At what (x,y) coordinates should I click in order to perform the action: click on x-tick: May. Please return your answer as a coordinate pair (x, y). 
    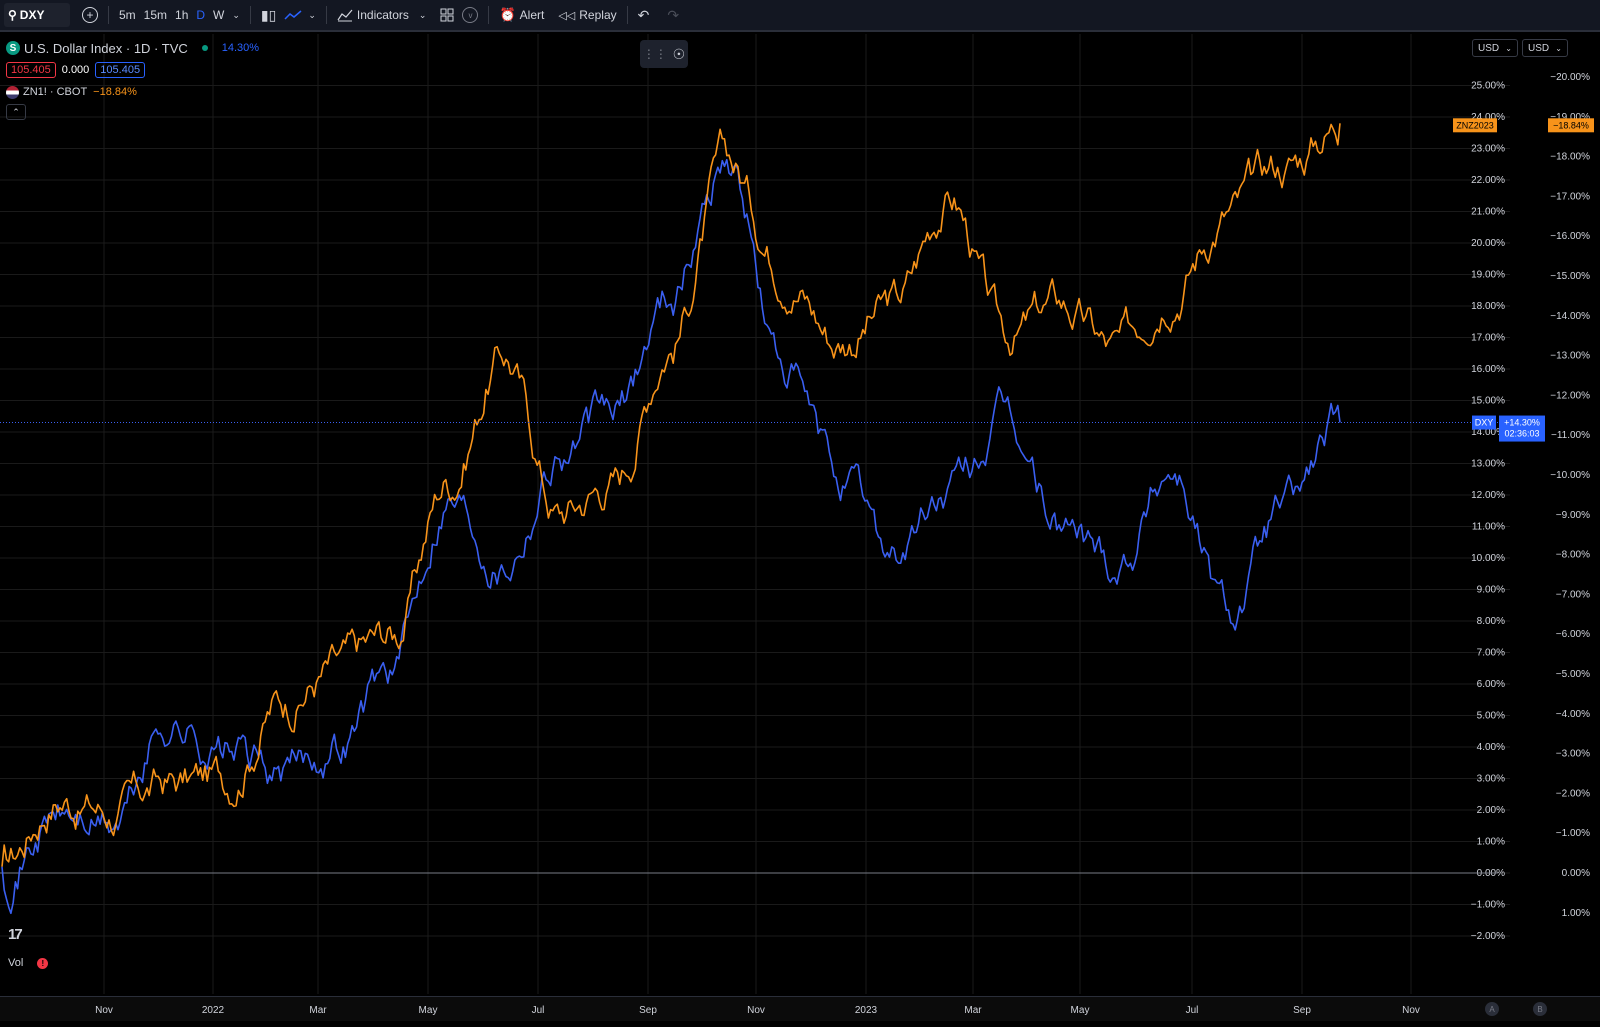
    Looking at the image, I should click on (1080, 1010).